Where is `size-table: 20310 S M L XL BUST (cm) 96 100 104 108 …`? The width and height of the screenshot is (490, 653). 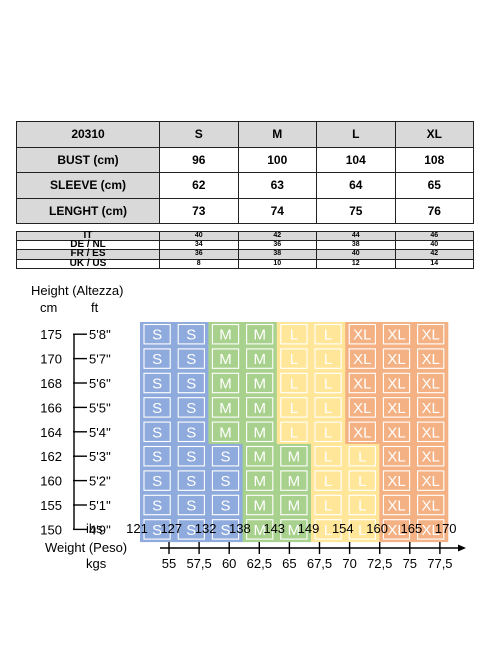
size-table: 20310 S M L XL BUST (cm) 96 100 104 108 … is located at coordinates (245, 172).